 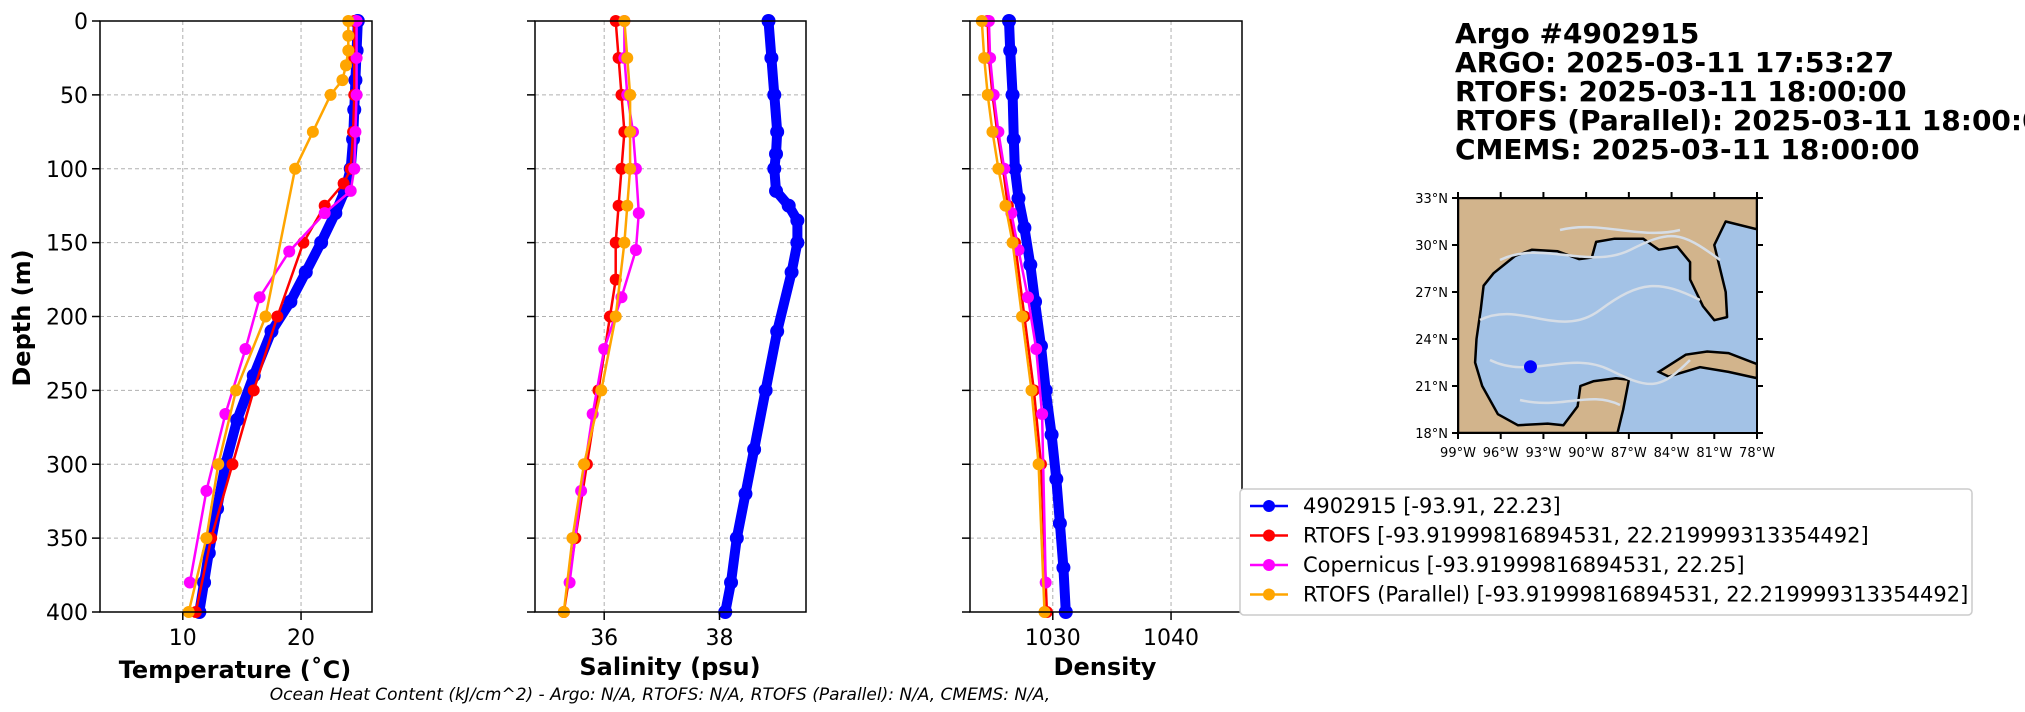 I want to click on y-tick-label: 200, so click(x=67, y=318).